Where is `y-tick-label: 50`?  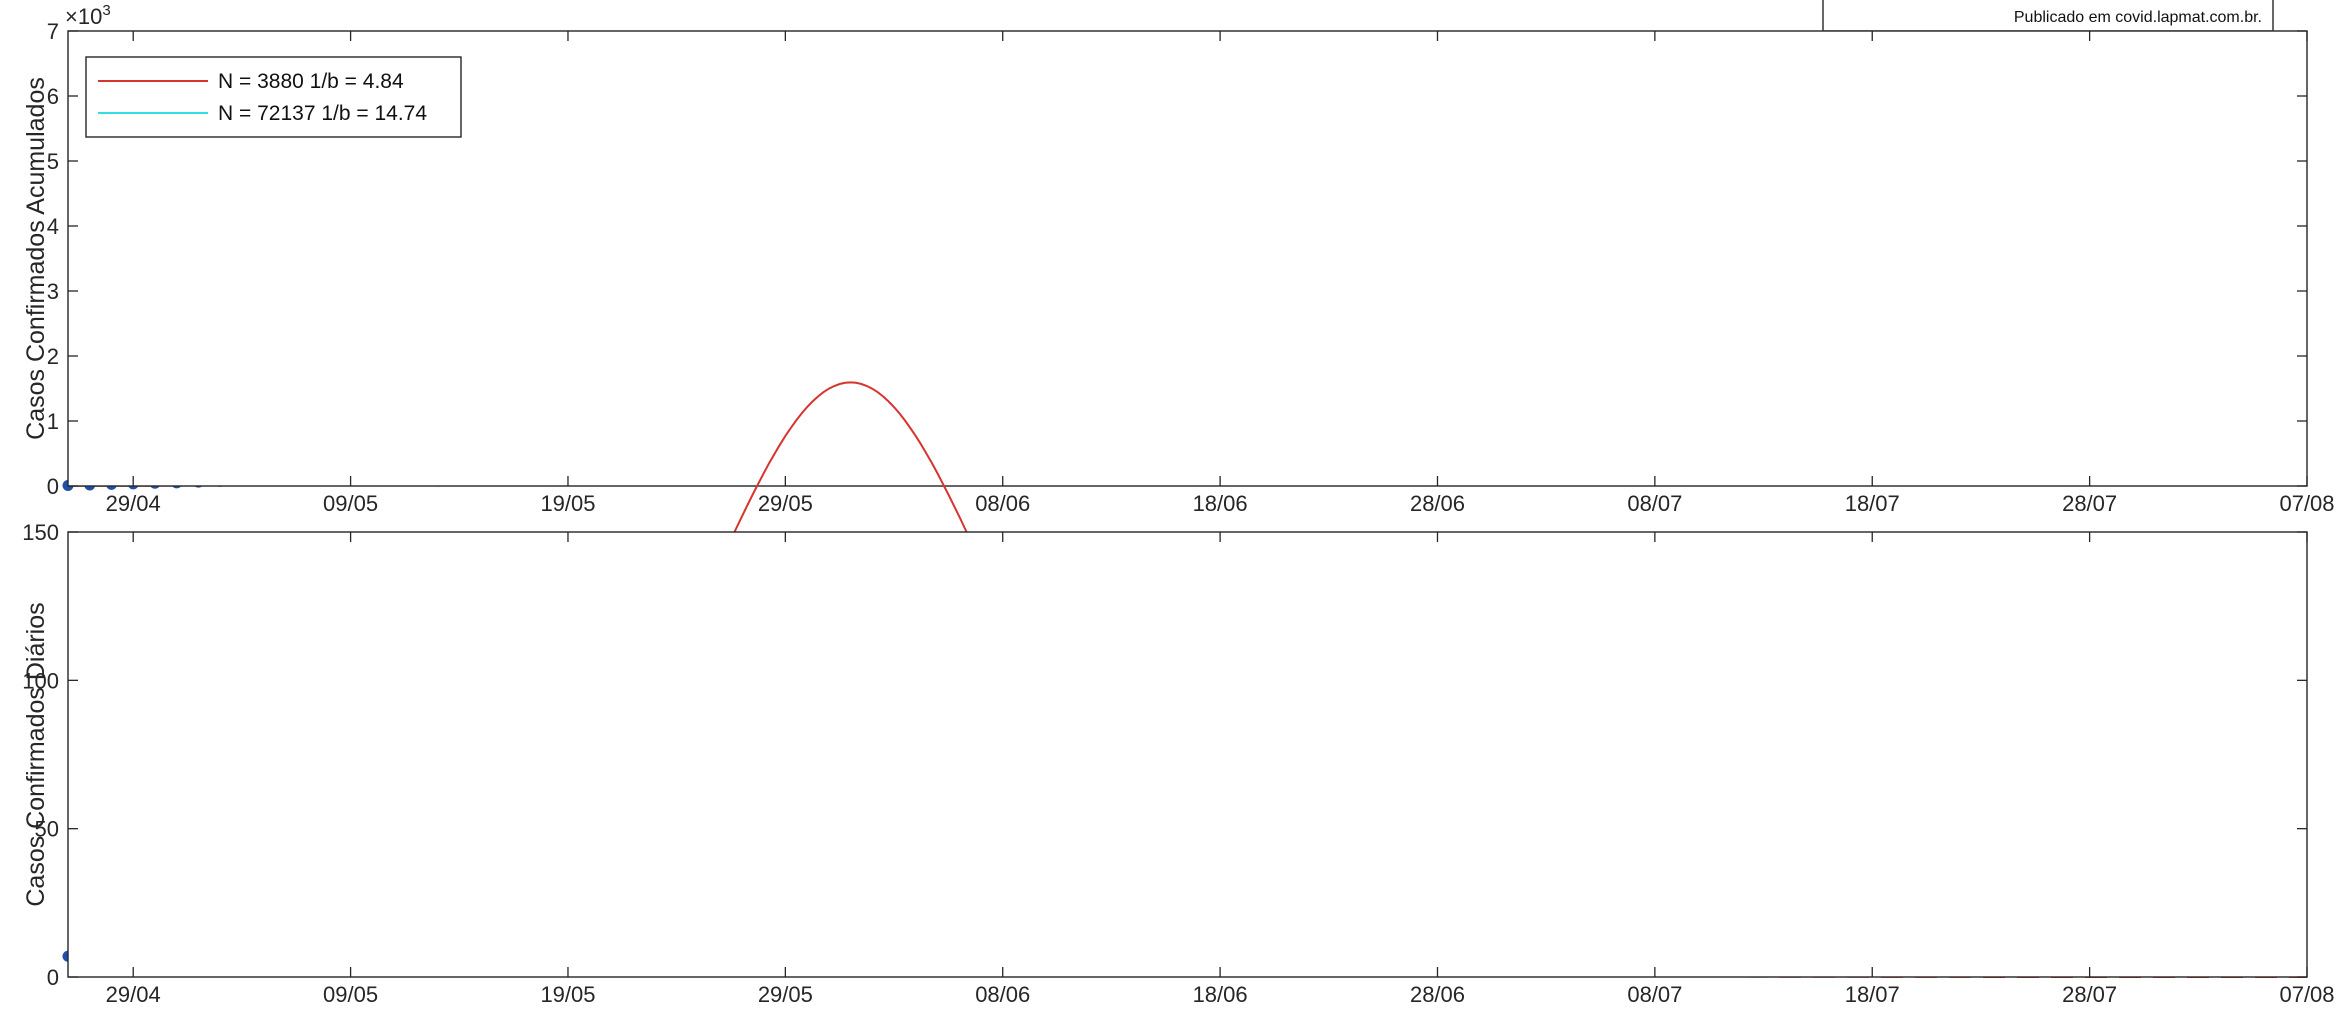 y-tick-label: 50 is located at coordinates (47, 829).